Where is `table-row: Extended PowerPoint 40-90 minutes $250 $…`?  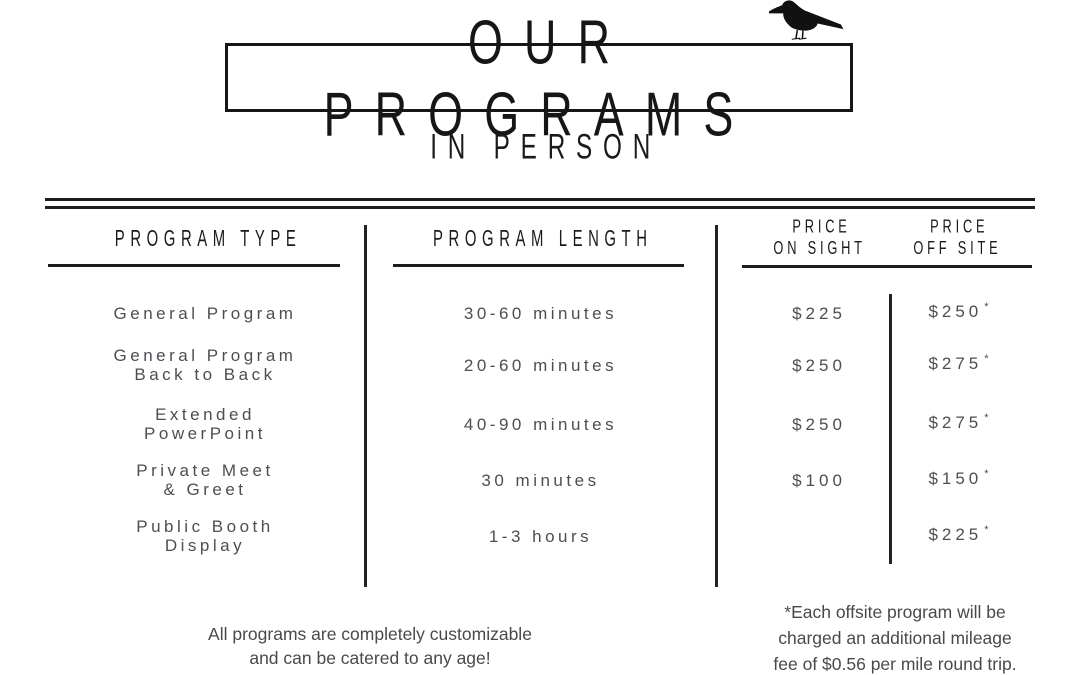
table-row: Extended PowerPoint 40-90 minutes $250 $… is located at coordinates (540, 424).